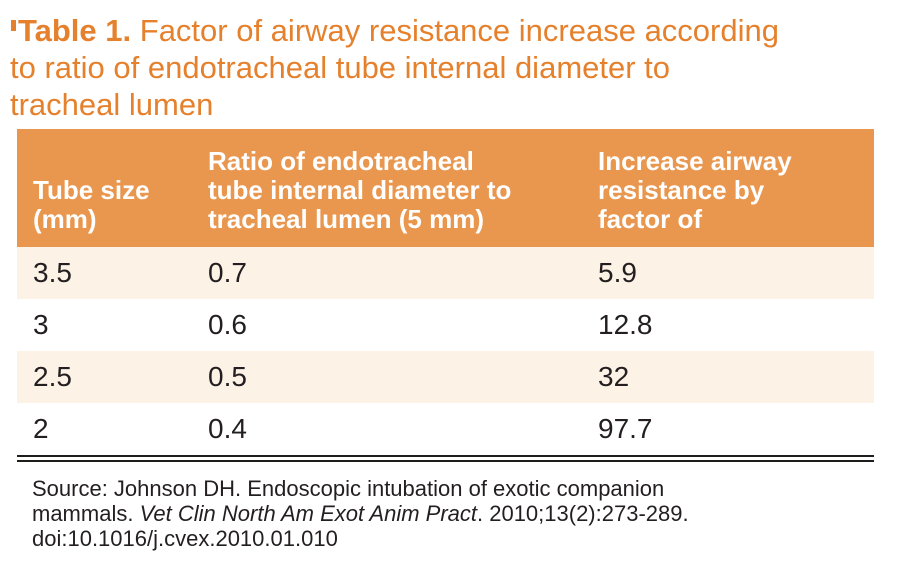 This screenshot has height=588, width=898. What do you see at coordinates (52, 376) in the screenshot?
I see `cell-tube-size: 2.5` at bounding box center [52, 376].